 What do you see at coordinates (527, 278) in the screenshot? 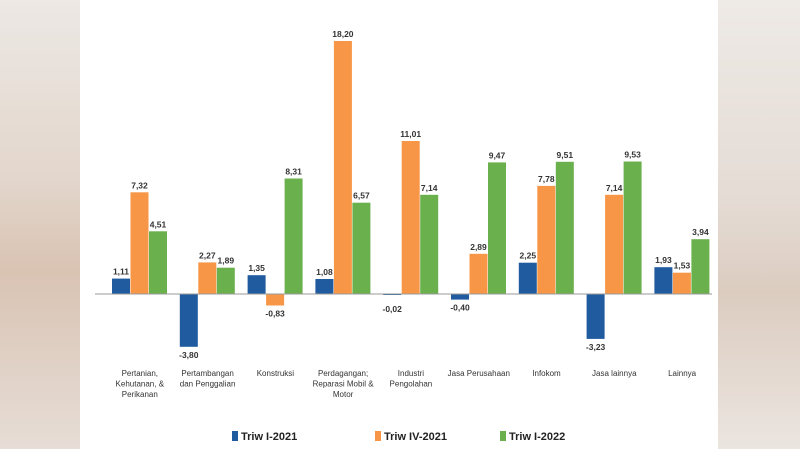
I see `bar-s1-c7` at bounding box center [527, 278].